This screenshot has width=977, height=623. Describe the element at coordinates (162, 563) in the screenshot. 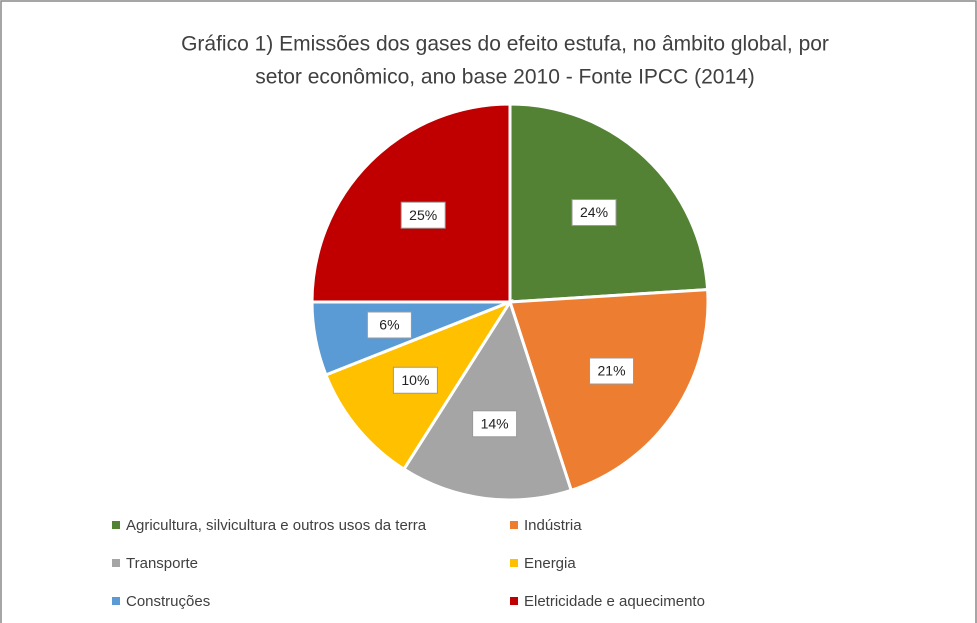

I see `legend-label: Transporte` at that location.